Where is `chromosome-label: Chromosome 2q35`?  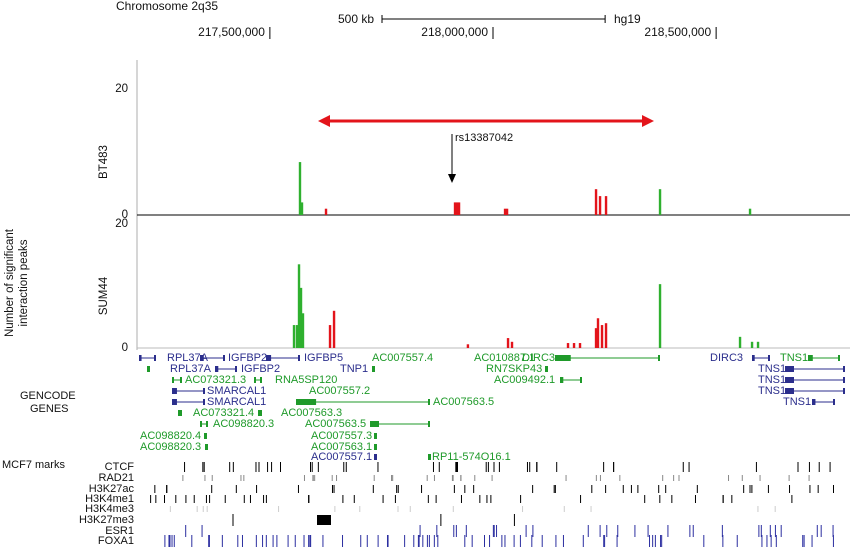 chromosome-label: Chromosome 2q35 is located at coordinates (167, 6).